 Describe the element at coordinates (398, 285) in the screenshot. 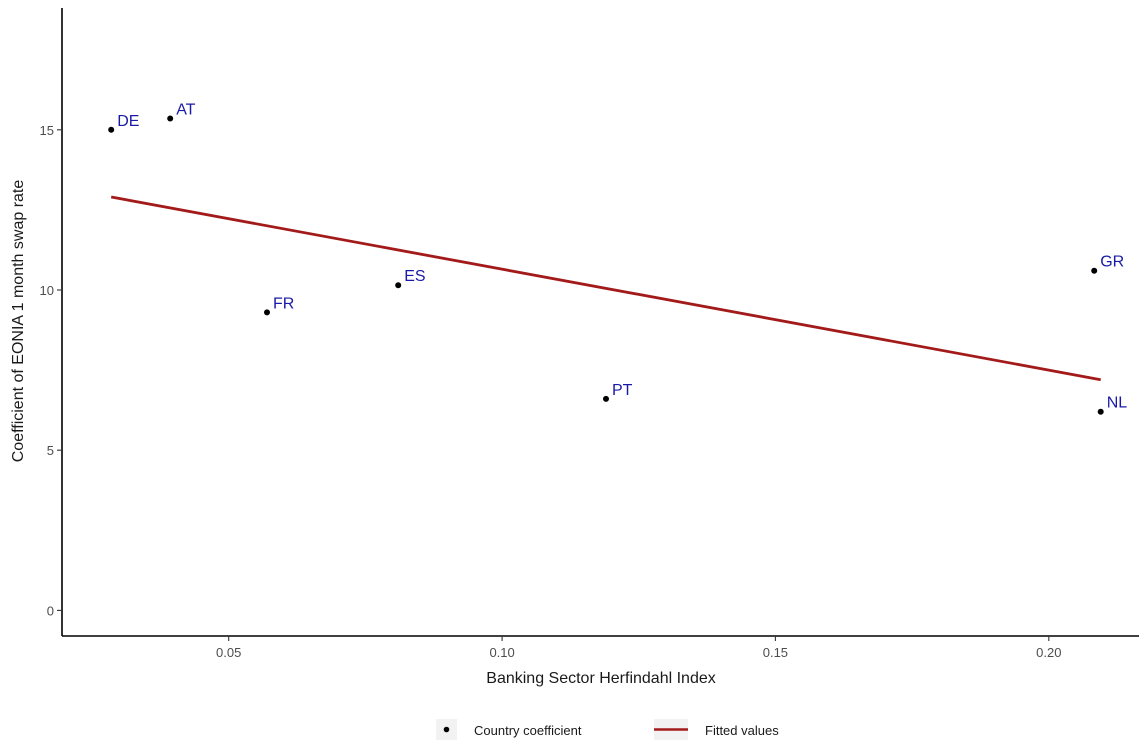

I see `data-point-es` at that location.